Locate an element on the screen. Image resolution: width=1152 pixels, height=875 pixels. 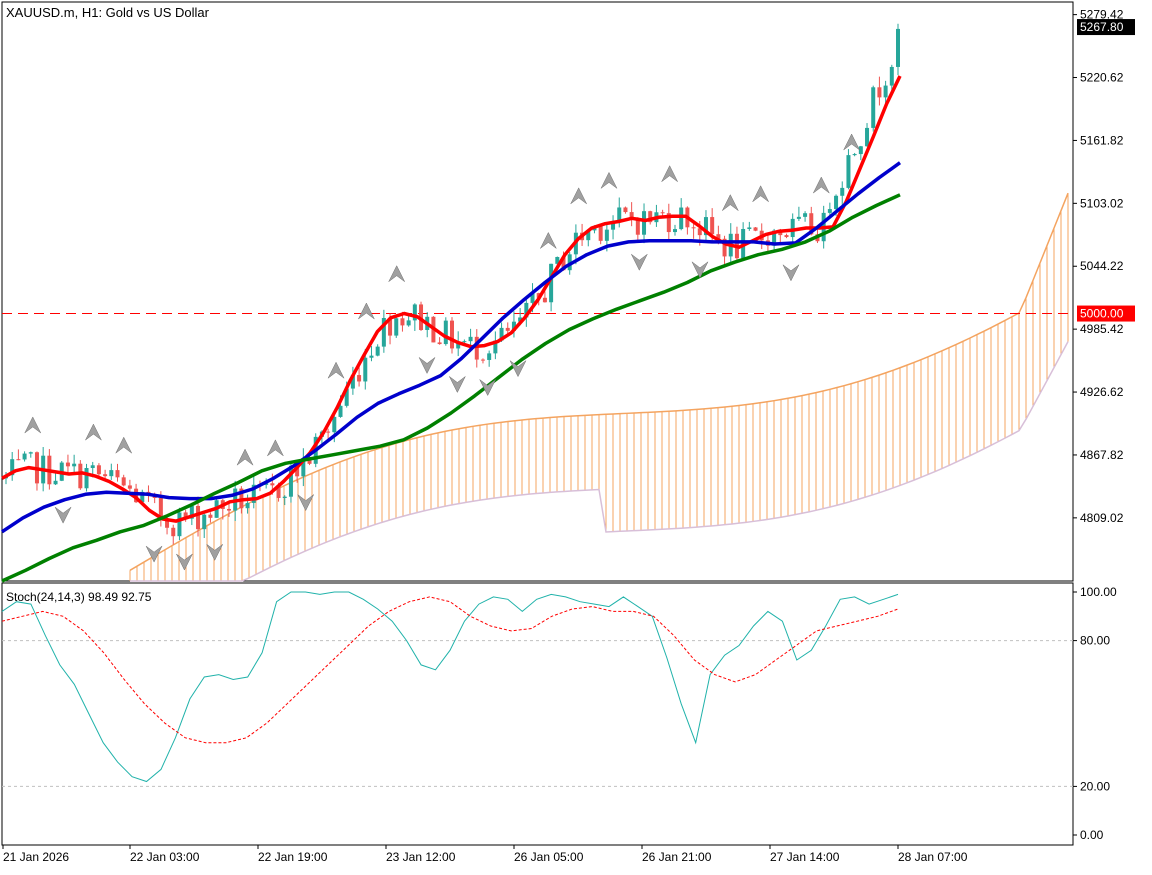
current-price-label: 5267.80 is located at coordinates (1102, 27).